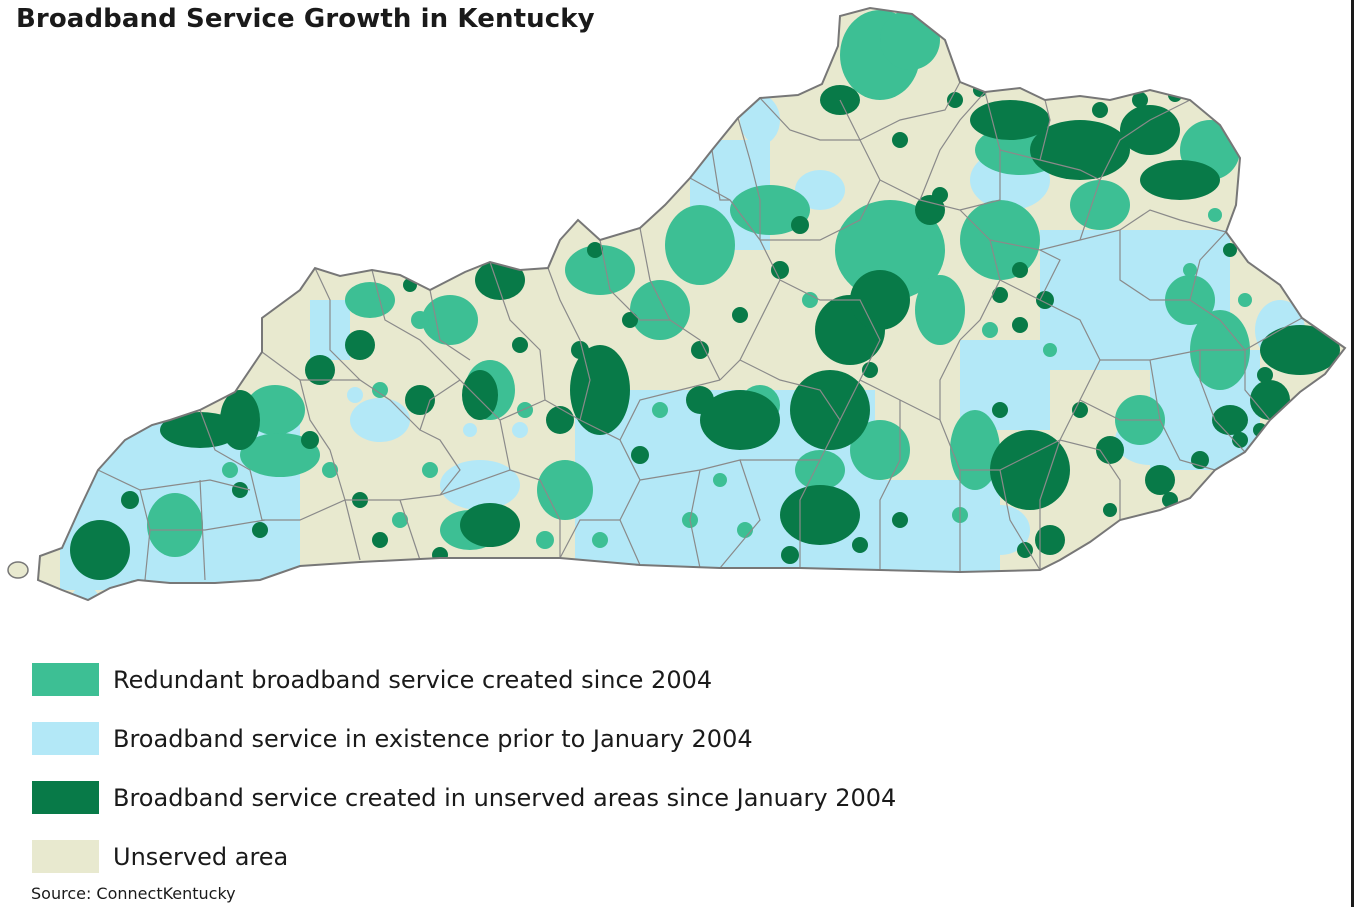 Image resolution: width=1359 pixels, height=907 pixels. I want to click on legend-label-unserved: Unserved area, so click(201, 856).